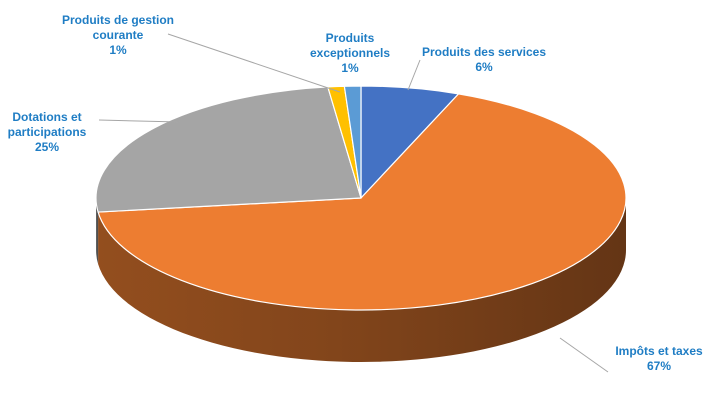 The height and width of the screenshot is (416, 705). I want to click on data-label-0-line-1: 6%, so click(484, 67).